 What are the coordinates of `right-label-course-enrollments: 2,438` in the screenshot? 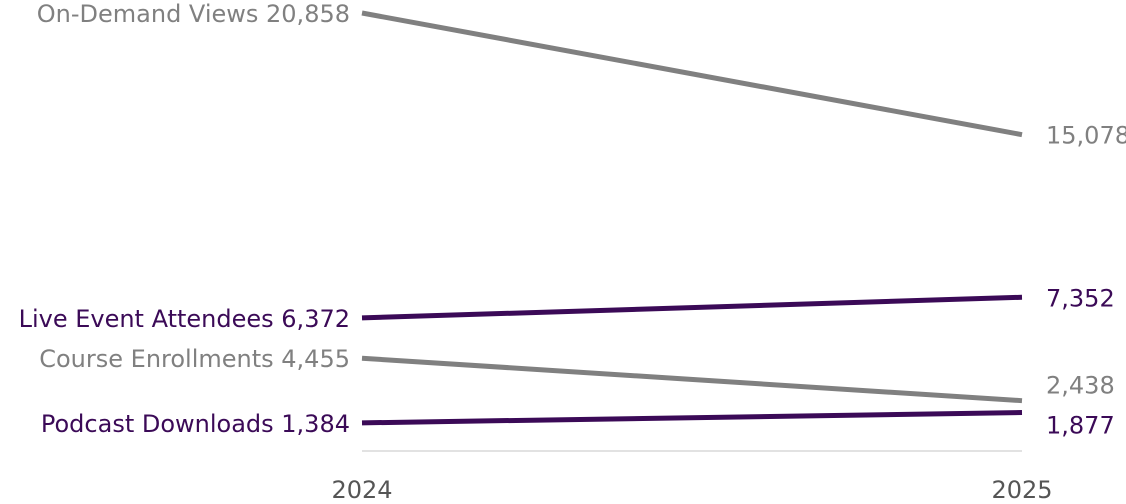 It's located at (1080, 386).